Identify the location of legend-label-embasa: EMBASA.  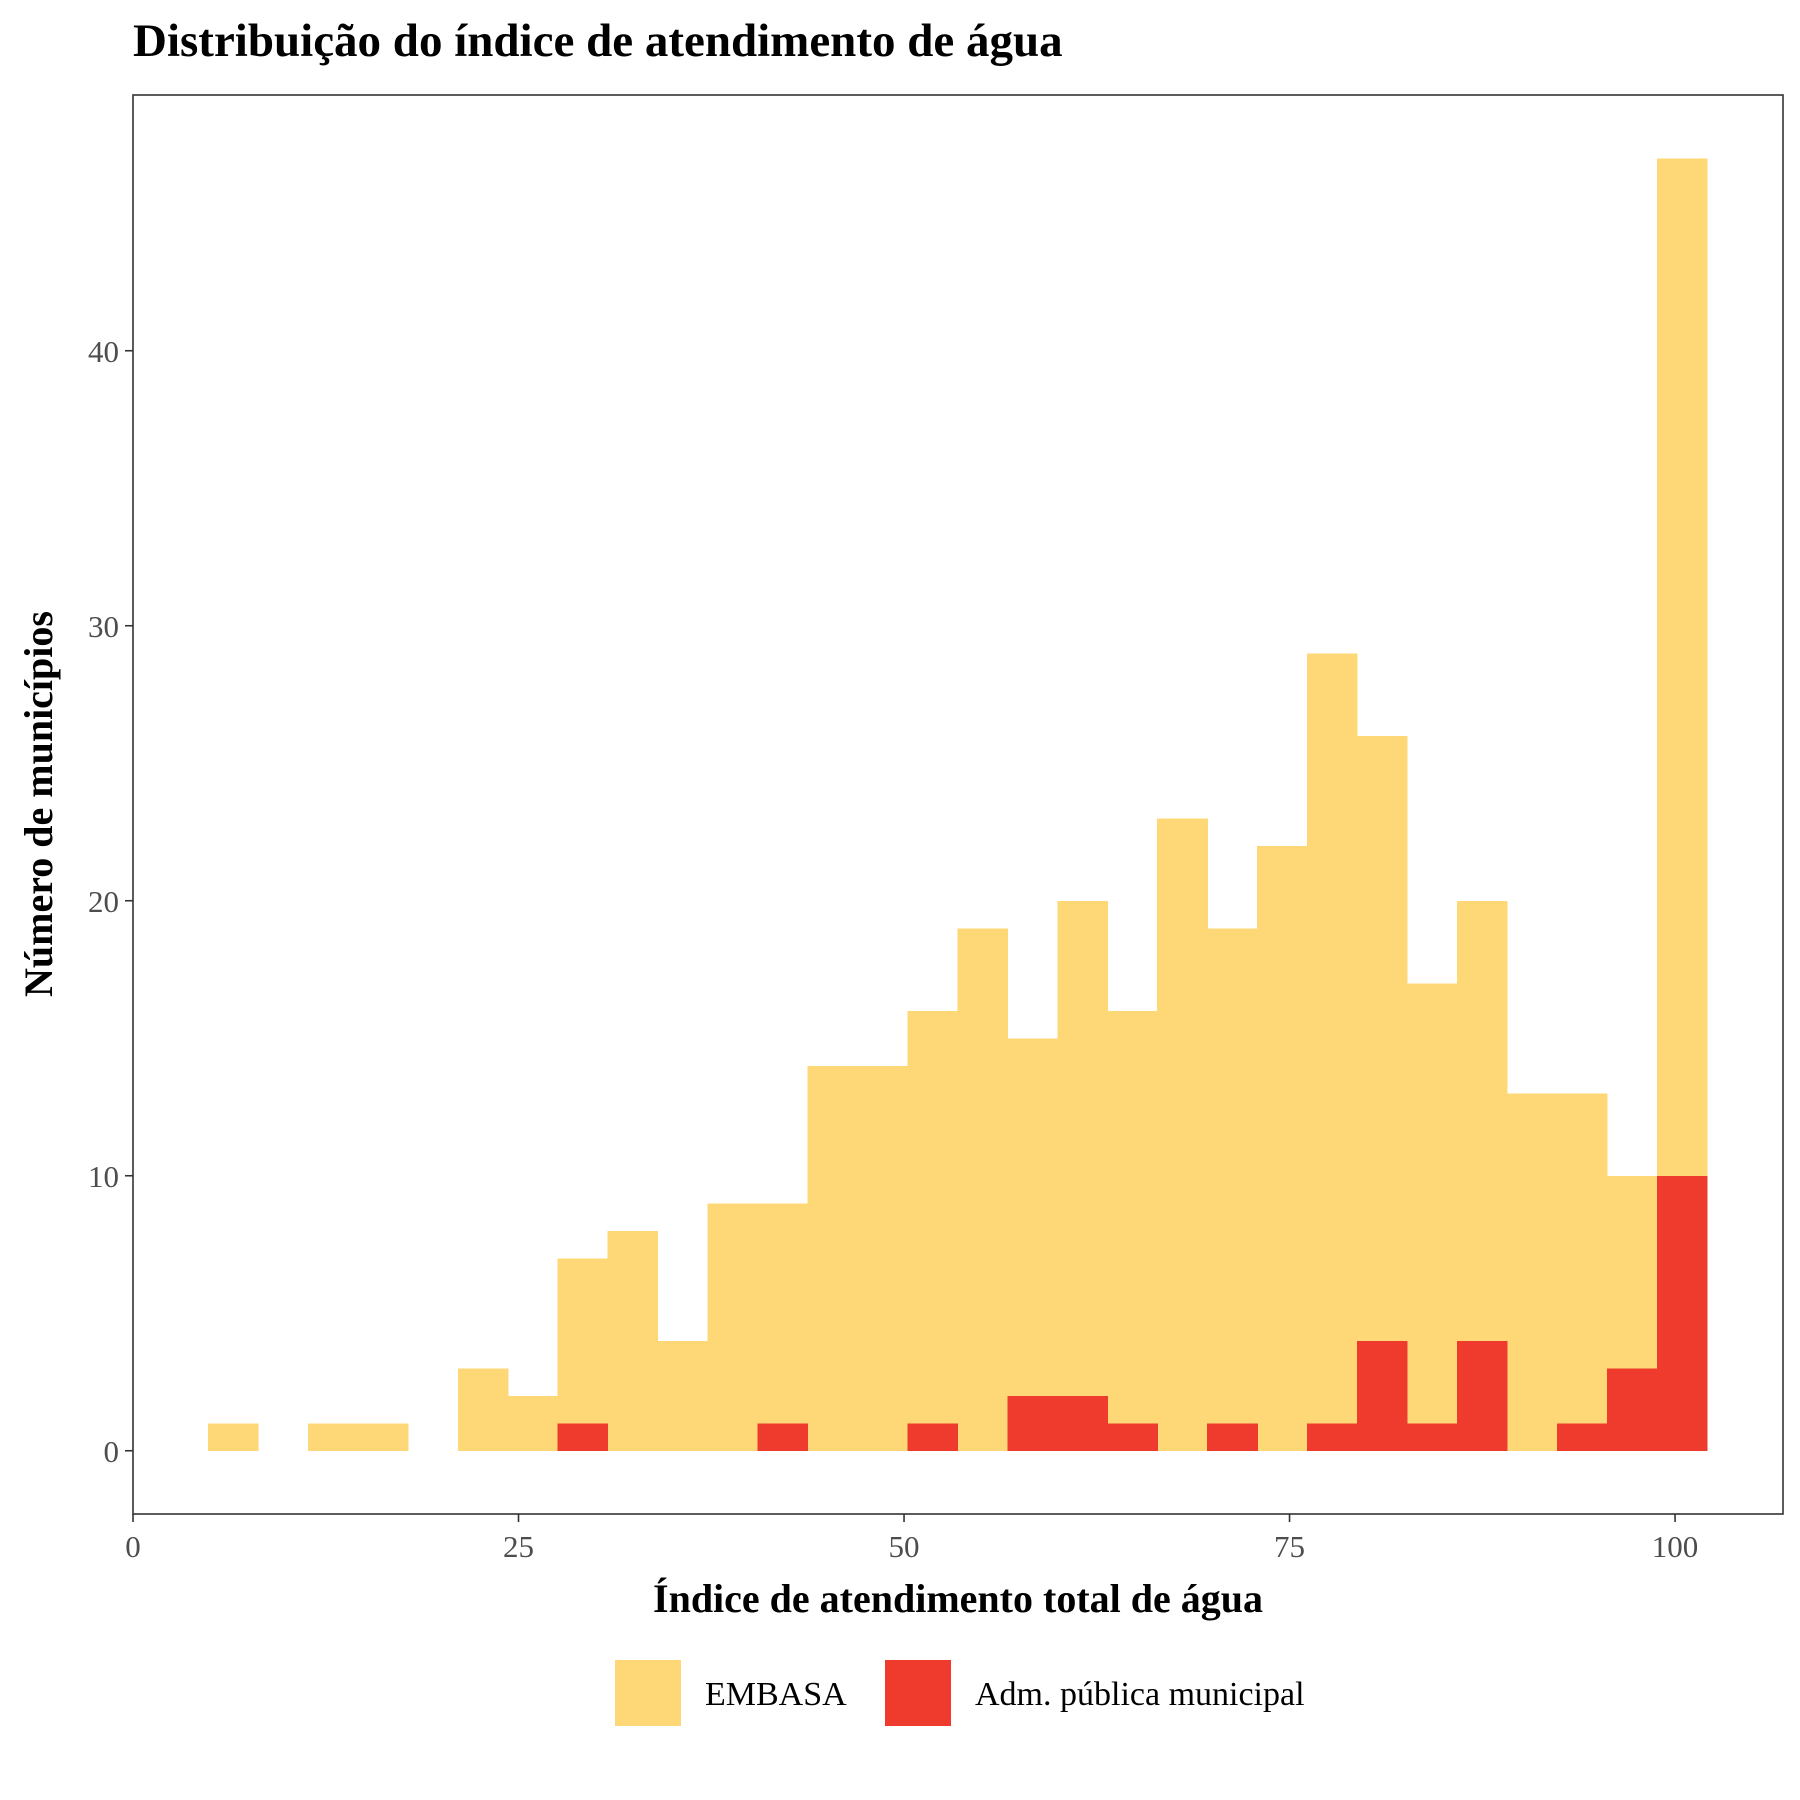
(776, 1694).